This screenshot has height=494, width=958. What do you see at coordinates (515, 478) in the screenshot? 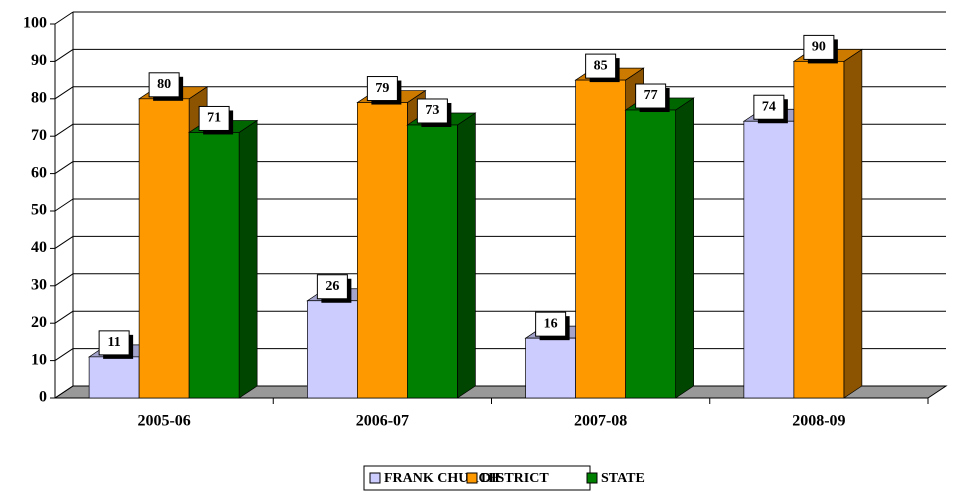
I see `legend-label: DISTRICT` at bounding box center [515, 478].